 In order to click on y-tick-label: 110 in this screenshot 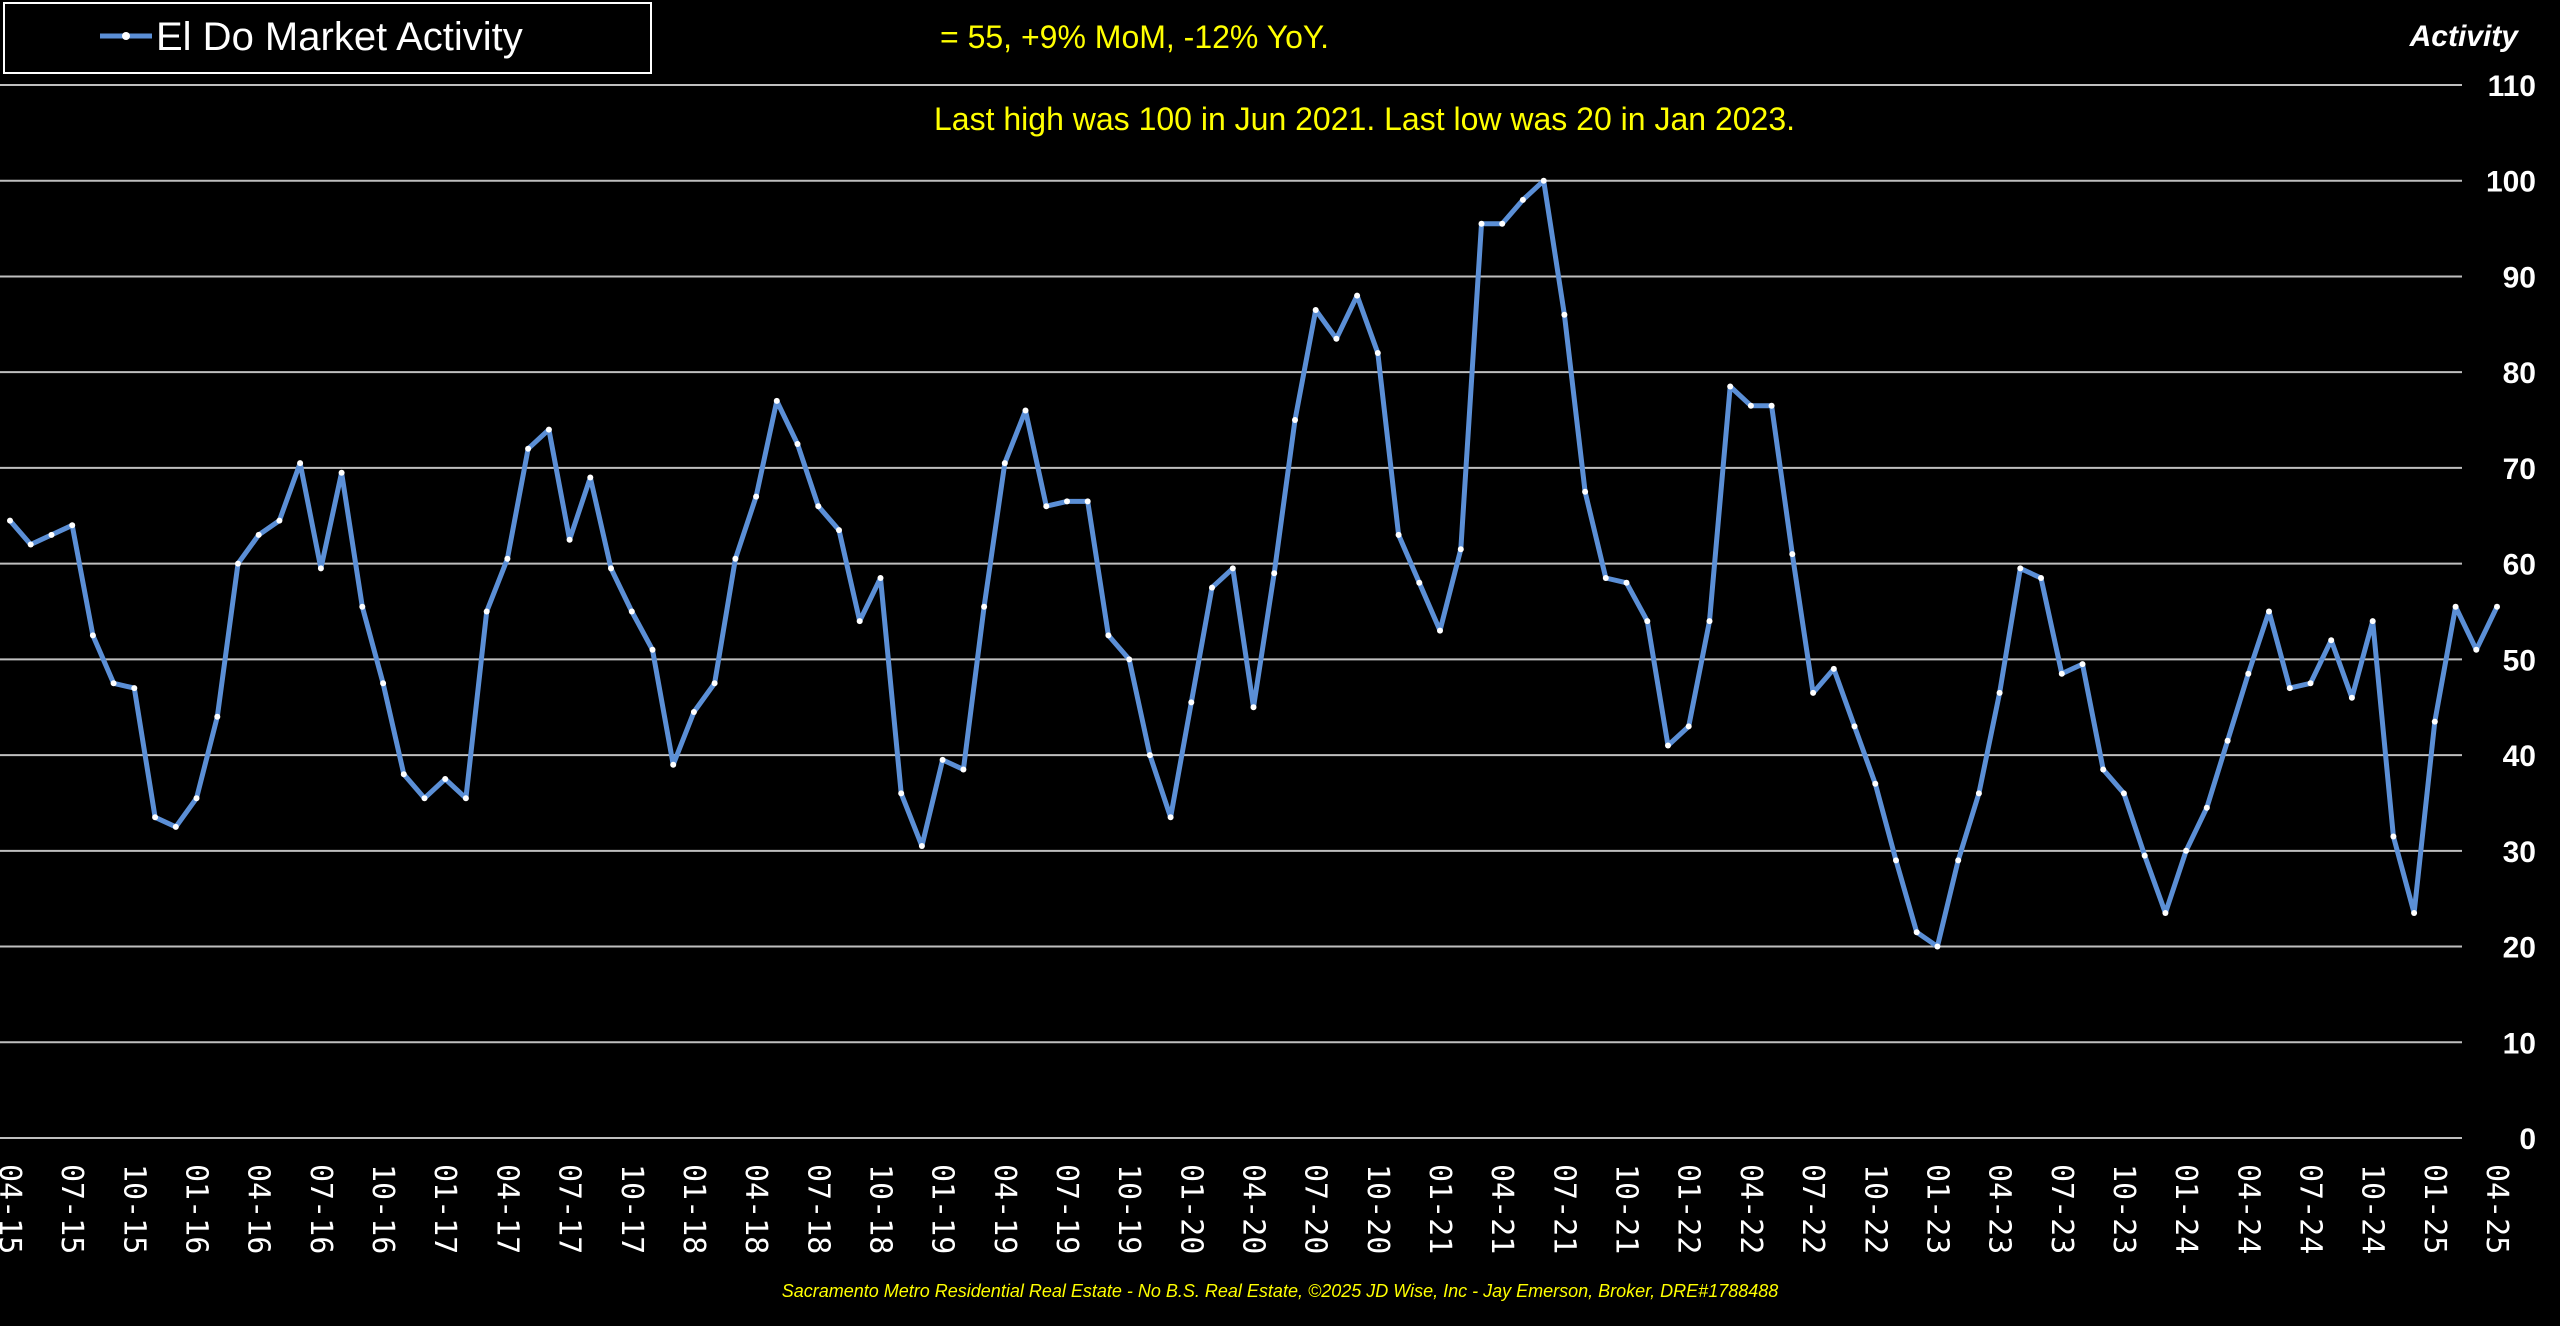, I will do `click(2512, 86)`.